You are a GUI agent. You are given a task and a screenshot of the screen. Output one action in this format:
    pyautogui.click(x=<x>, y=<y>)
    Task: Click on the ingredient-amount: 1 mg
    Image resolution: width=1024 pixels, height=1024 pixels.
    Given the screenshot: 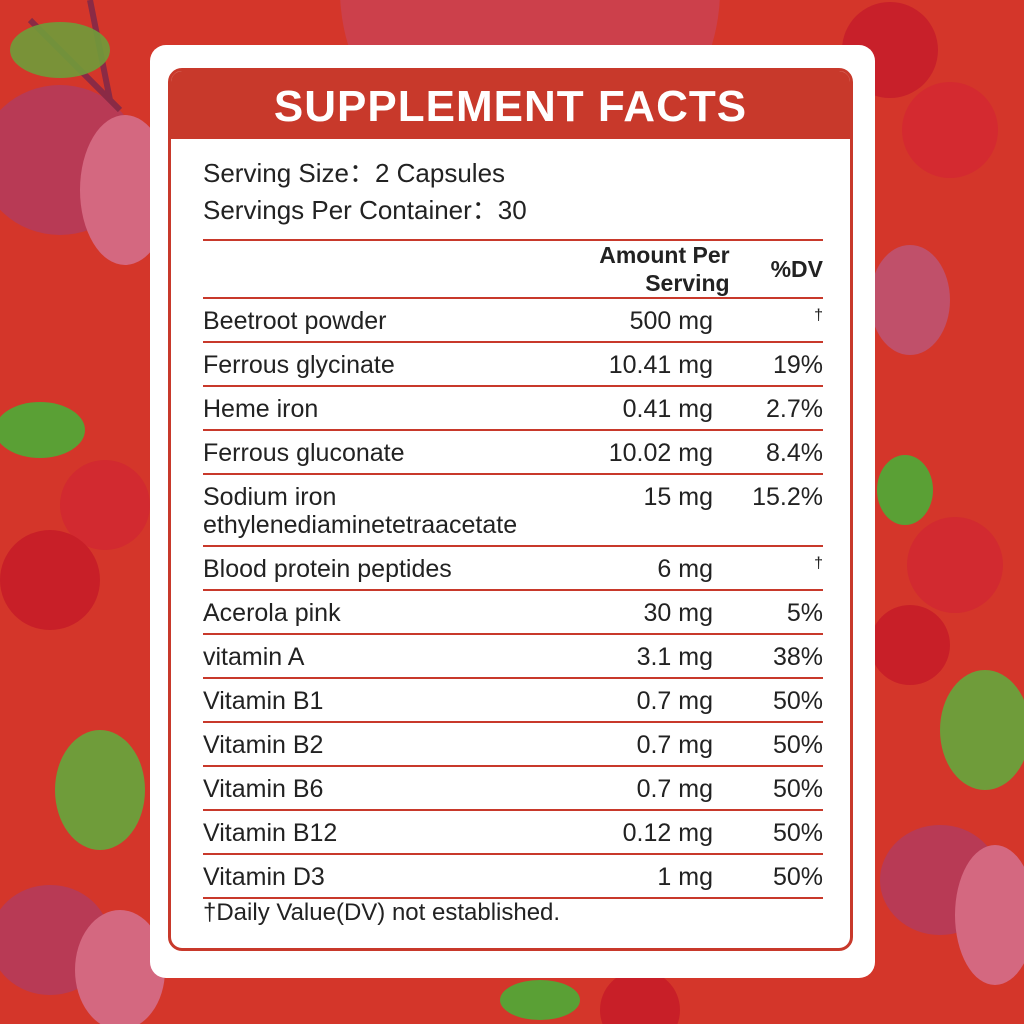 What is the action you would take?
    pyautogui.click(x=685, y=877)
    